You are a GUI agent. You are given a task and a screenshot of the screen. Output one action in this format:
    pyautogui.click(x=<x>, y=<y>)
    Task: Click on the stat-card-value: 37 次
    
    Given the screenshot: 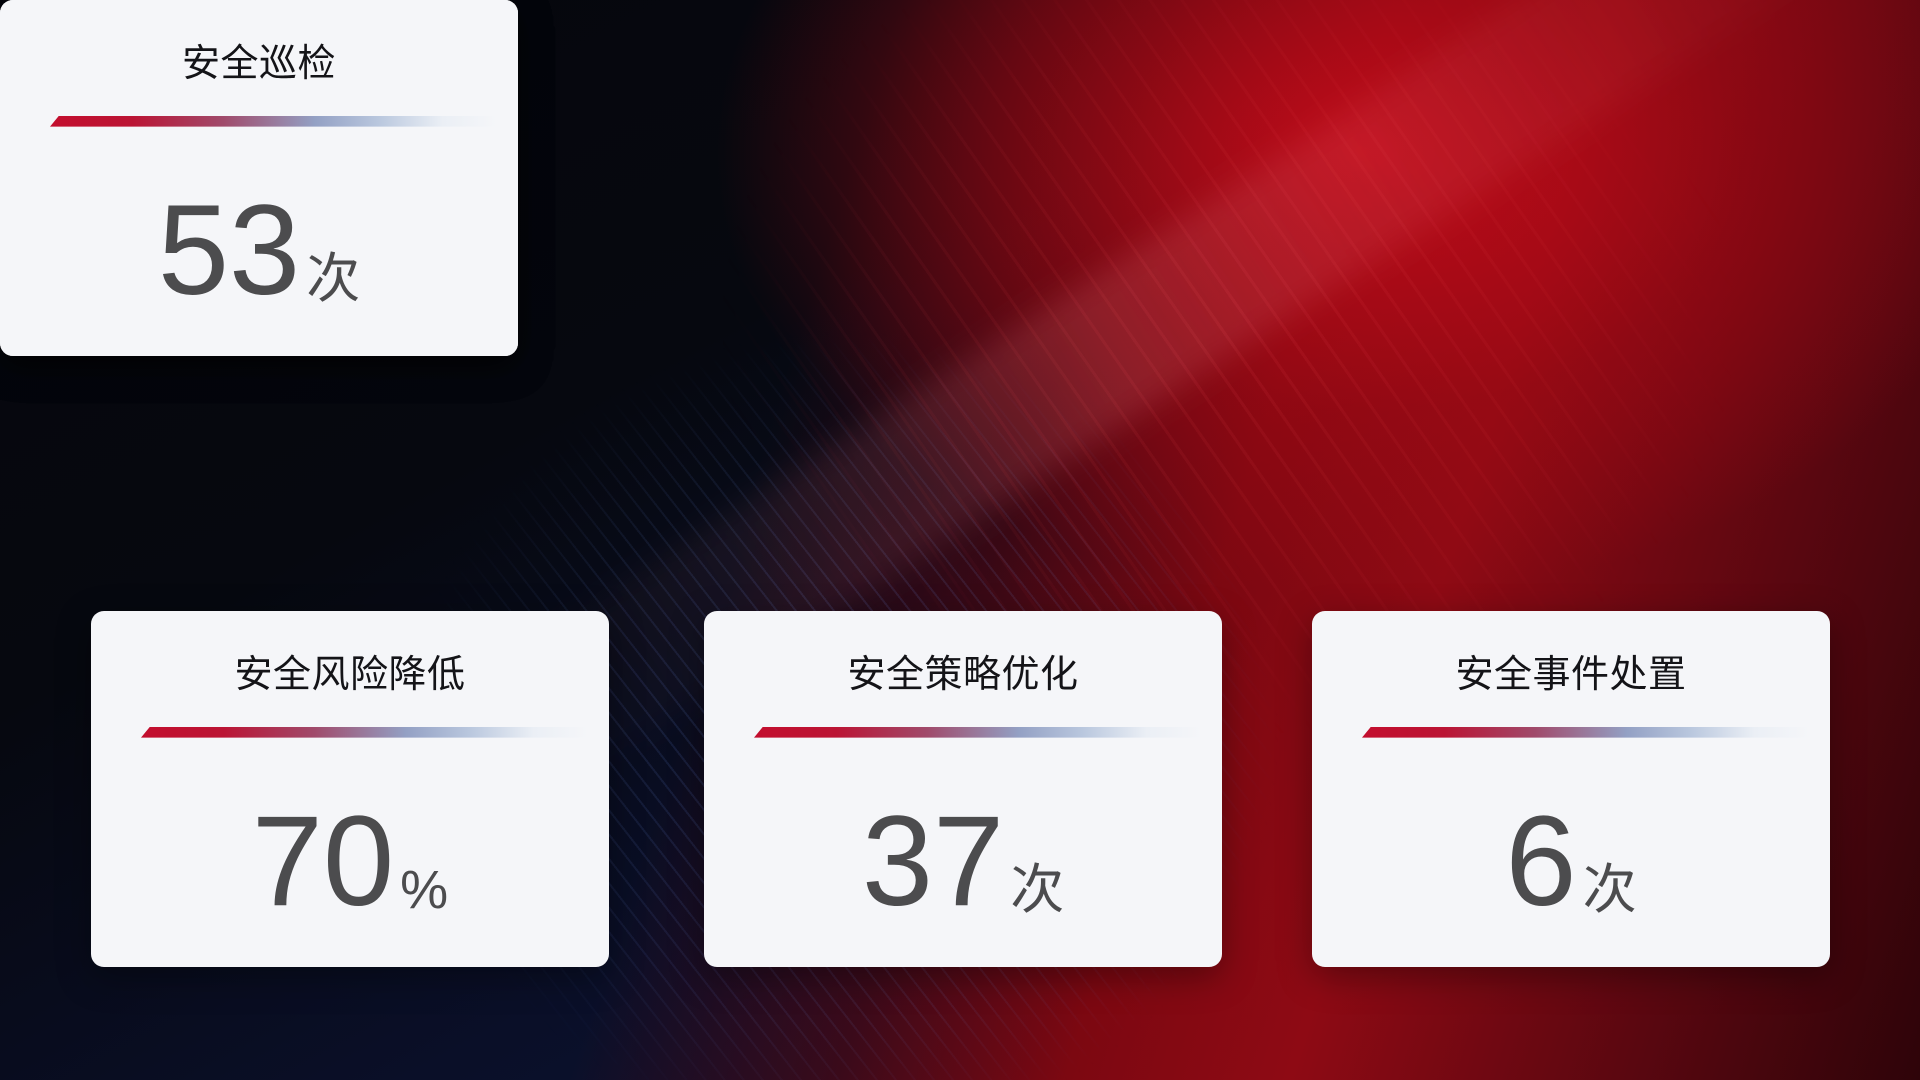 What is the action you would take?
    pyautogui.click(x=963, y=861)
    